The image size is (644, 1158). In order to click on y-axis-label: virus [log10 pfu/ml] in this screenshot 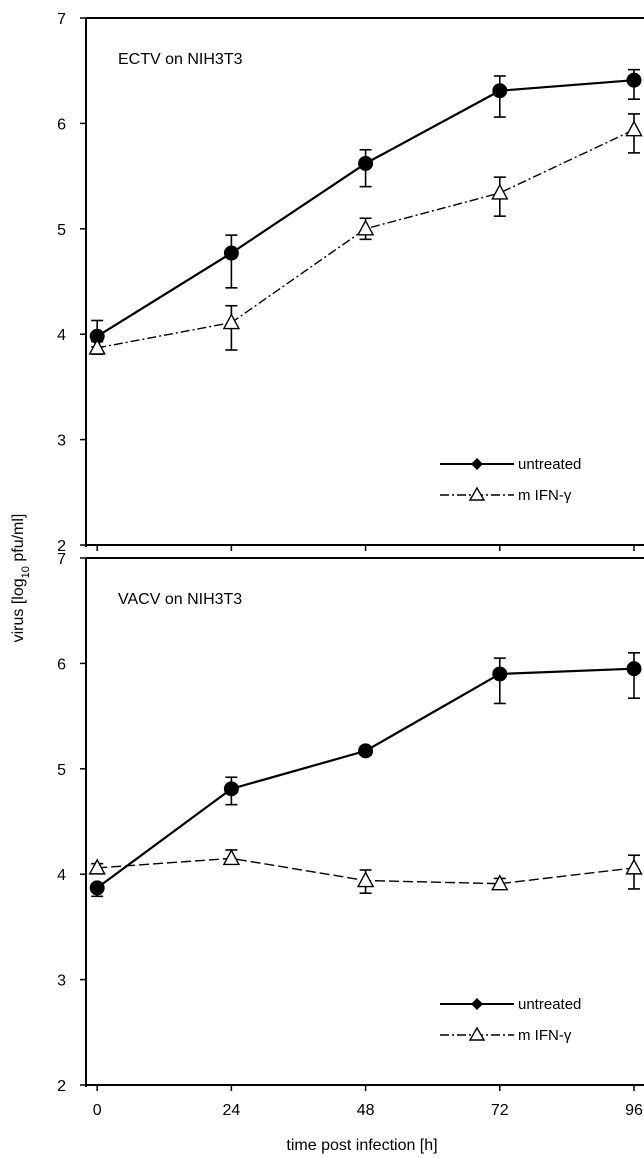, I will do `click(21, 578)`.